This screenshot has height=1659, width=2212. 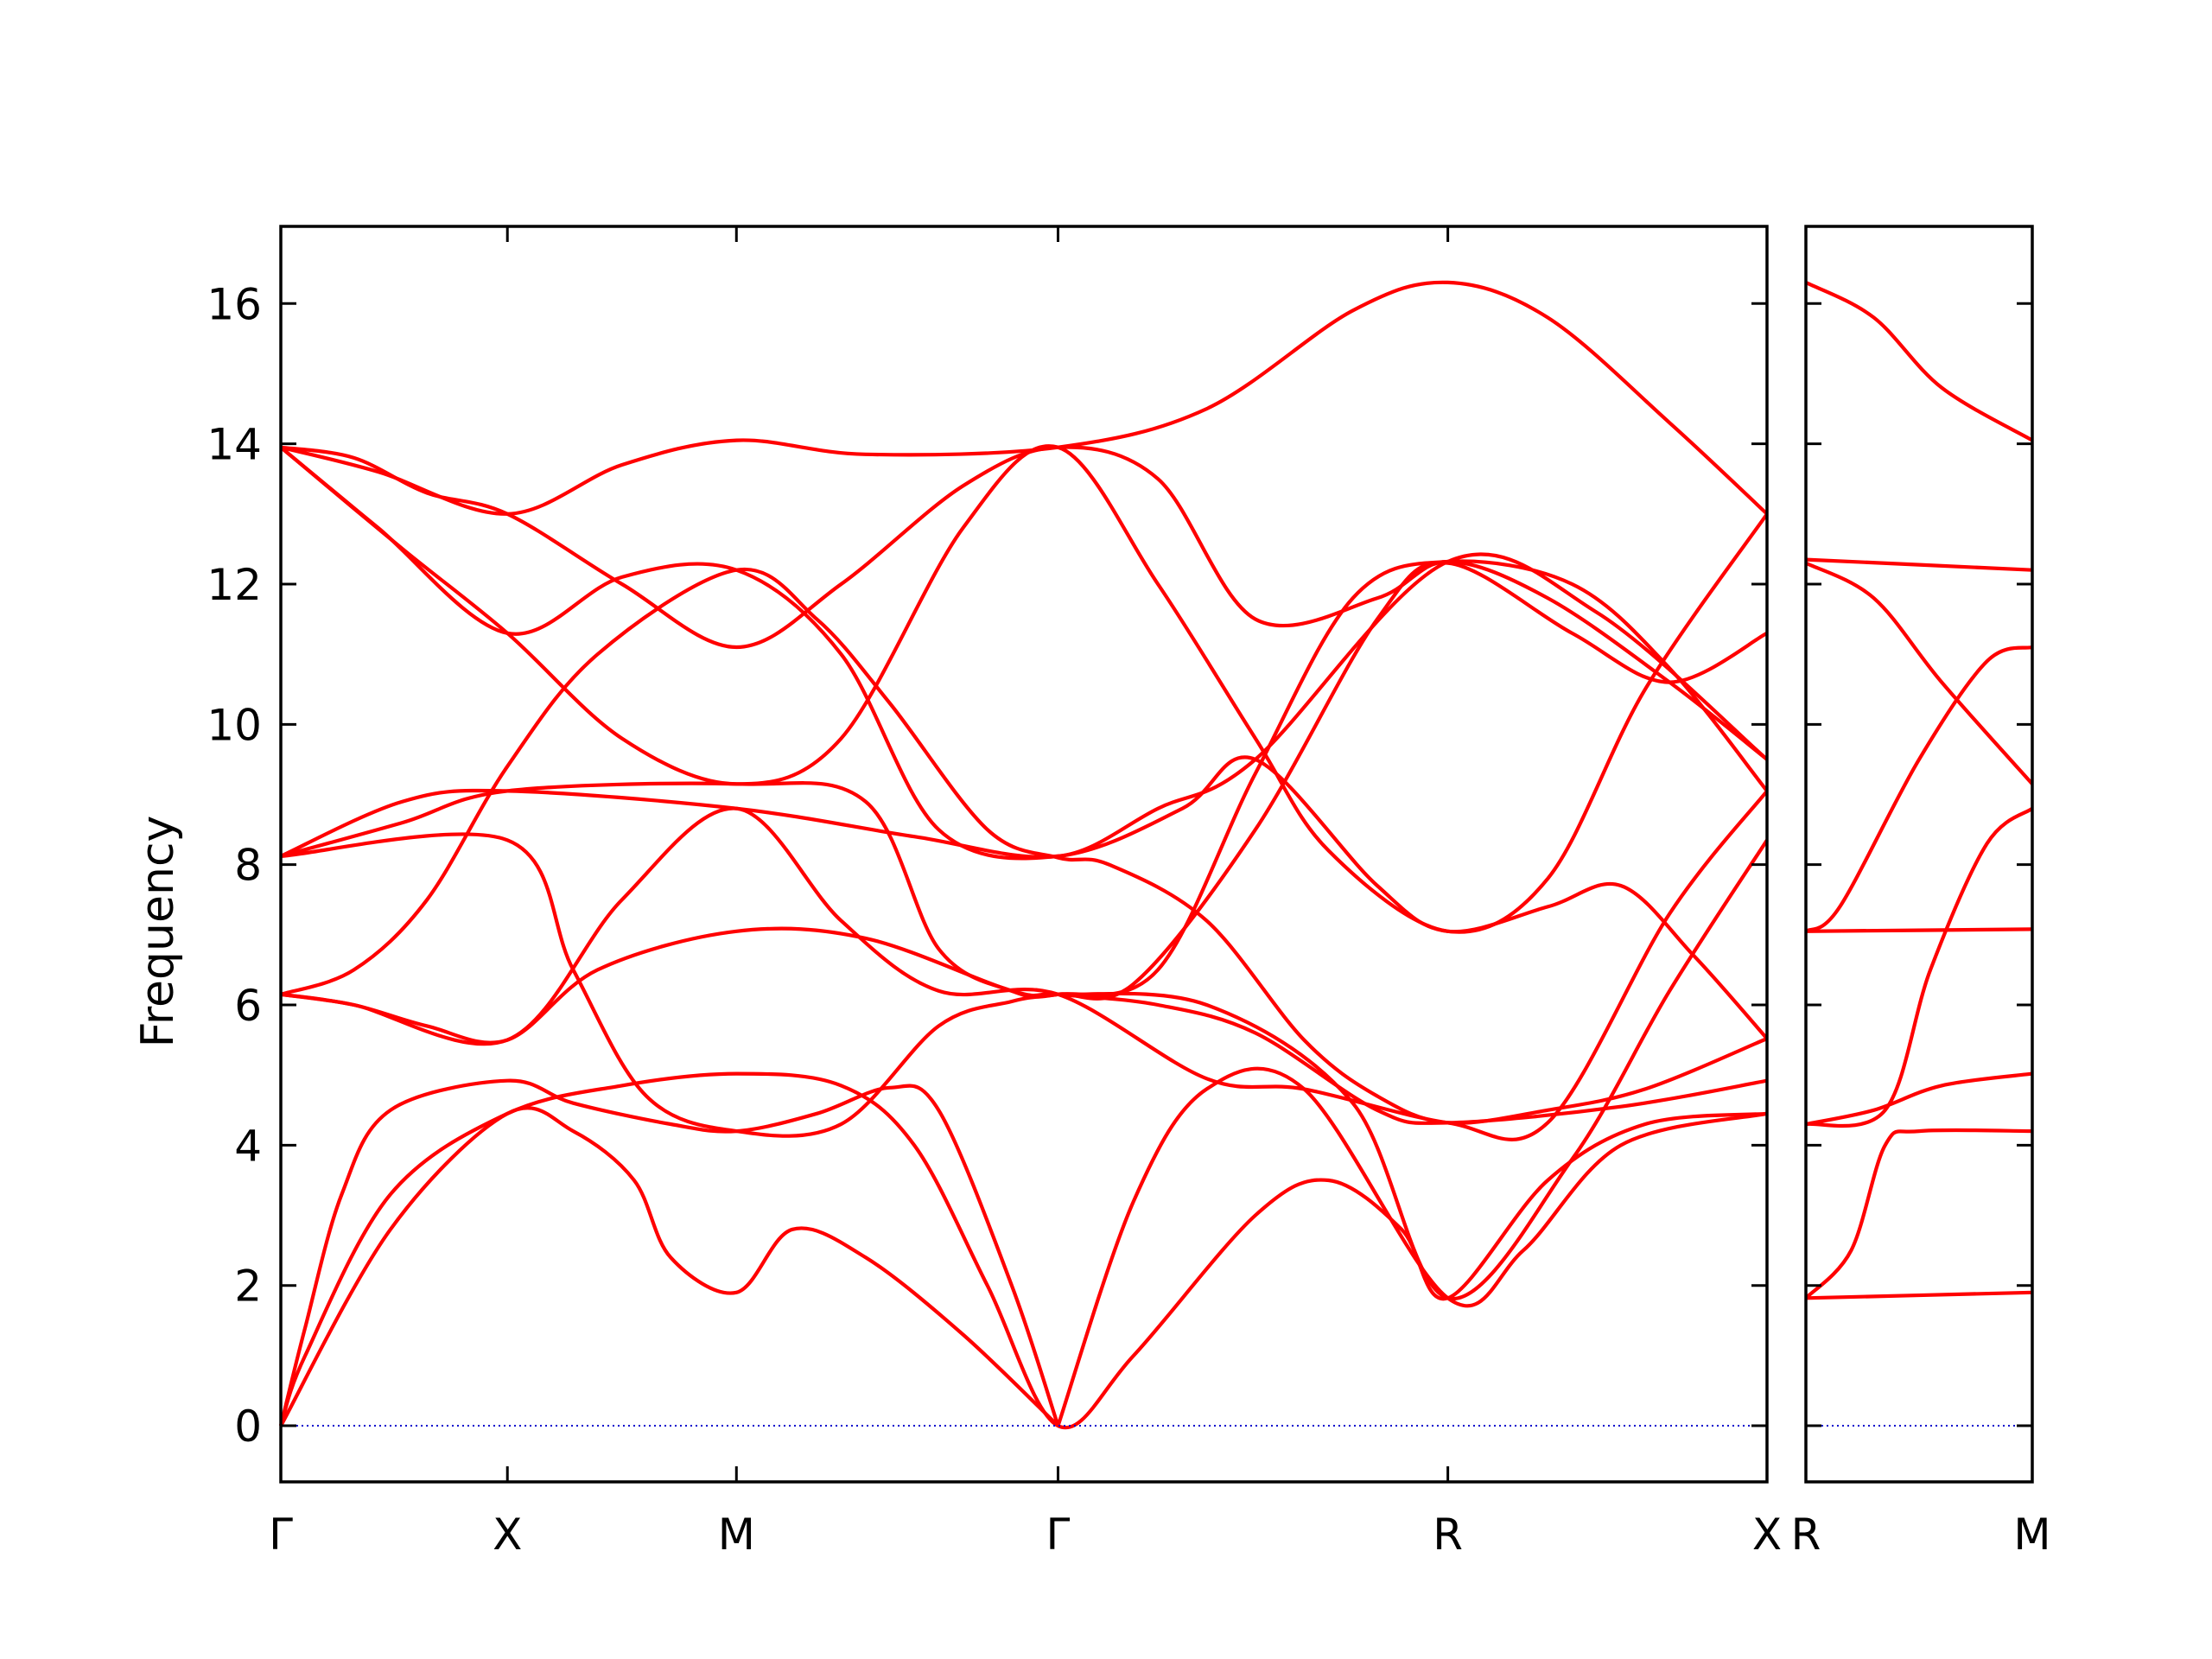 I want to click on side-bands, so click(x=1919, y=790).